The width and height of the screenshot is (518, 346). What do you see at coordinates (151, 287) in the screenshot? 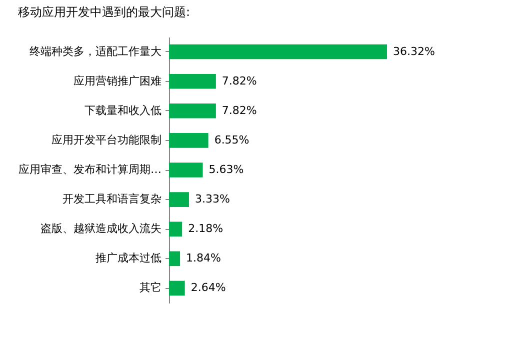
I see `y-tick-label: 其它` at bounding box center [151, 287].